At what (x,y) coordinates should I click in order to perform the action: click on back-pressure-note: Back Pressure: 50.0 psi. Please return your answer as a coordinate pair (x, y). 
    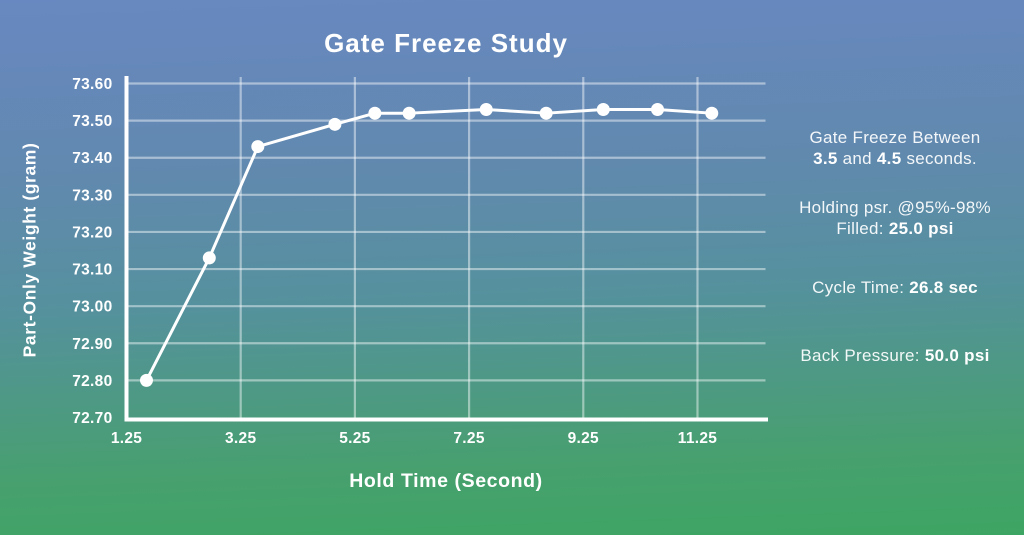
    Looking at the image, I should click on (895, 355).